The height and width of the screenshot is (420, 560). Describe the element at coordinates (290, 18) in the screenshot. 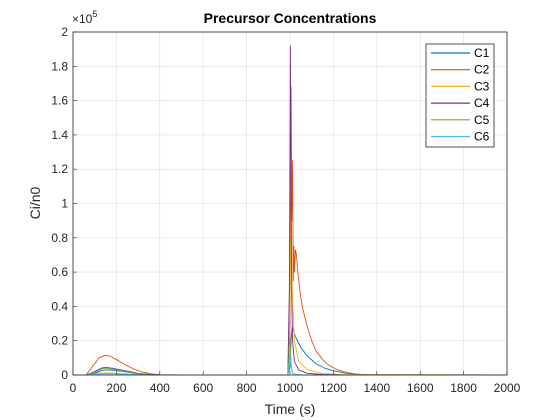

I see `chart-title: Precursor Concentrations` at that location.